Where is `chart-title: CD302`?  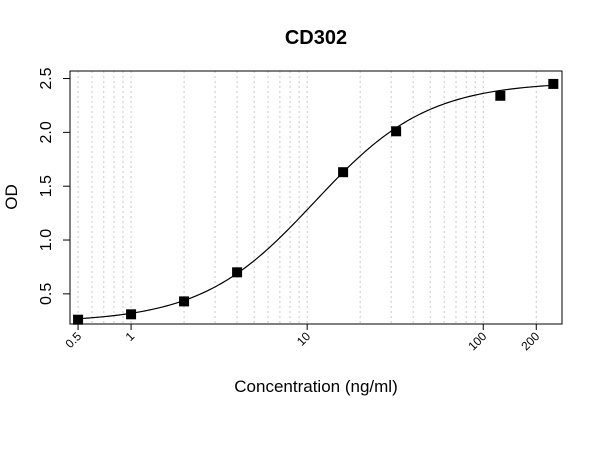
chart-title: CD302 is located at coordinates (316, 38).